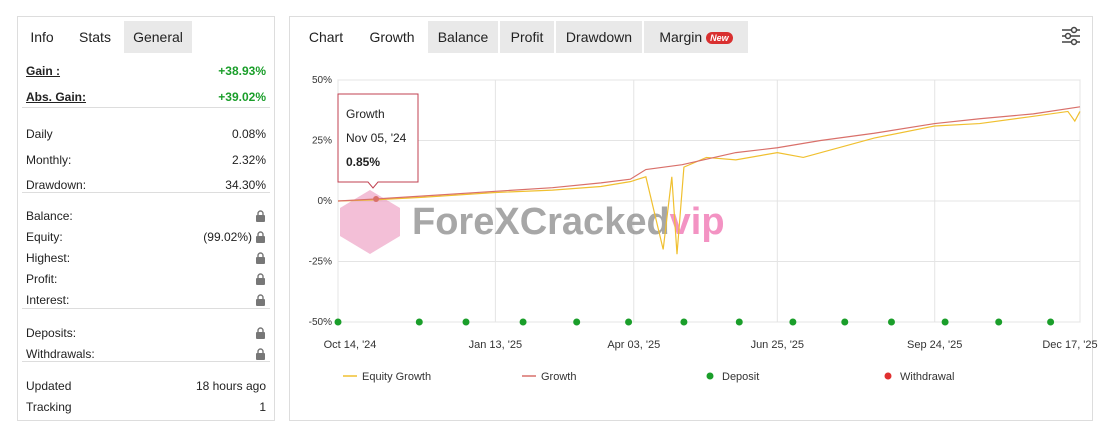 This screenshot has height=438, width=1105. I want to click on stat-value: +39.02%, so click(242, 97).